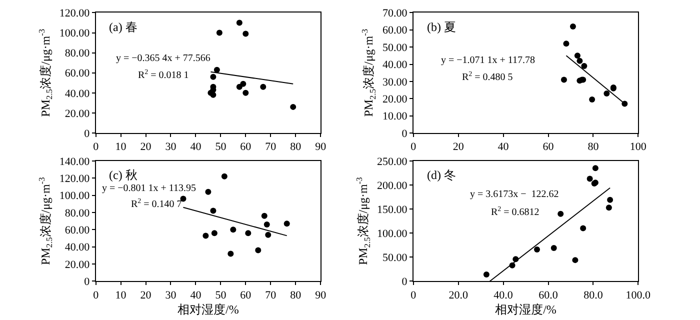 The image size is (700, 320). What do you see at coordinates (638, 147) in the screenshot?
I see `x-tick-label: 100` at bounding box center [638, 147].